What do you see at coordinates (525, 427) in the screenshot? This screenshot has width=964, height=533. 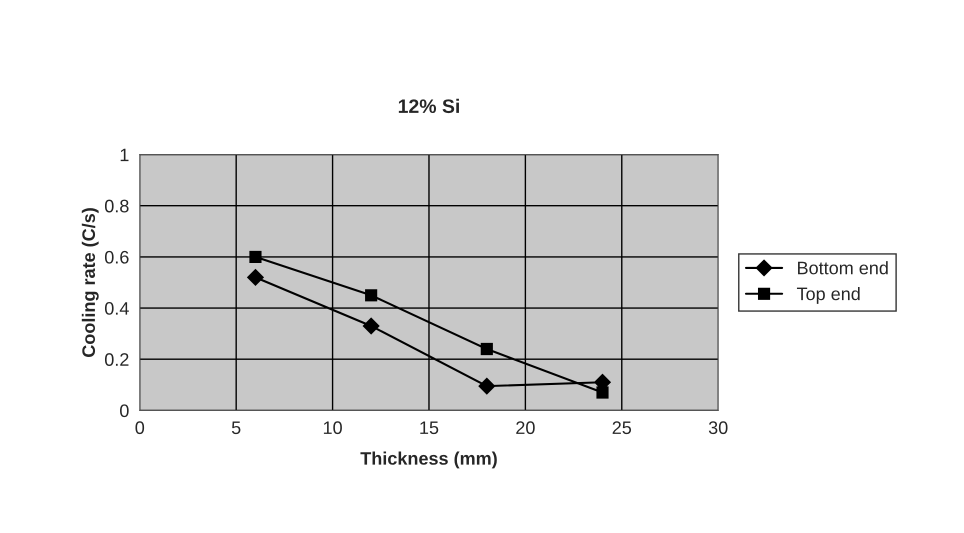 I see `x-tick-label: 20` at bounding box center [525, 427].